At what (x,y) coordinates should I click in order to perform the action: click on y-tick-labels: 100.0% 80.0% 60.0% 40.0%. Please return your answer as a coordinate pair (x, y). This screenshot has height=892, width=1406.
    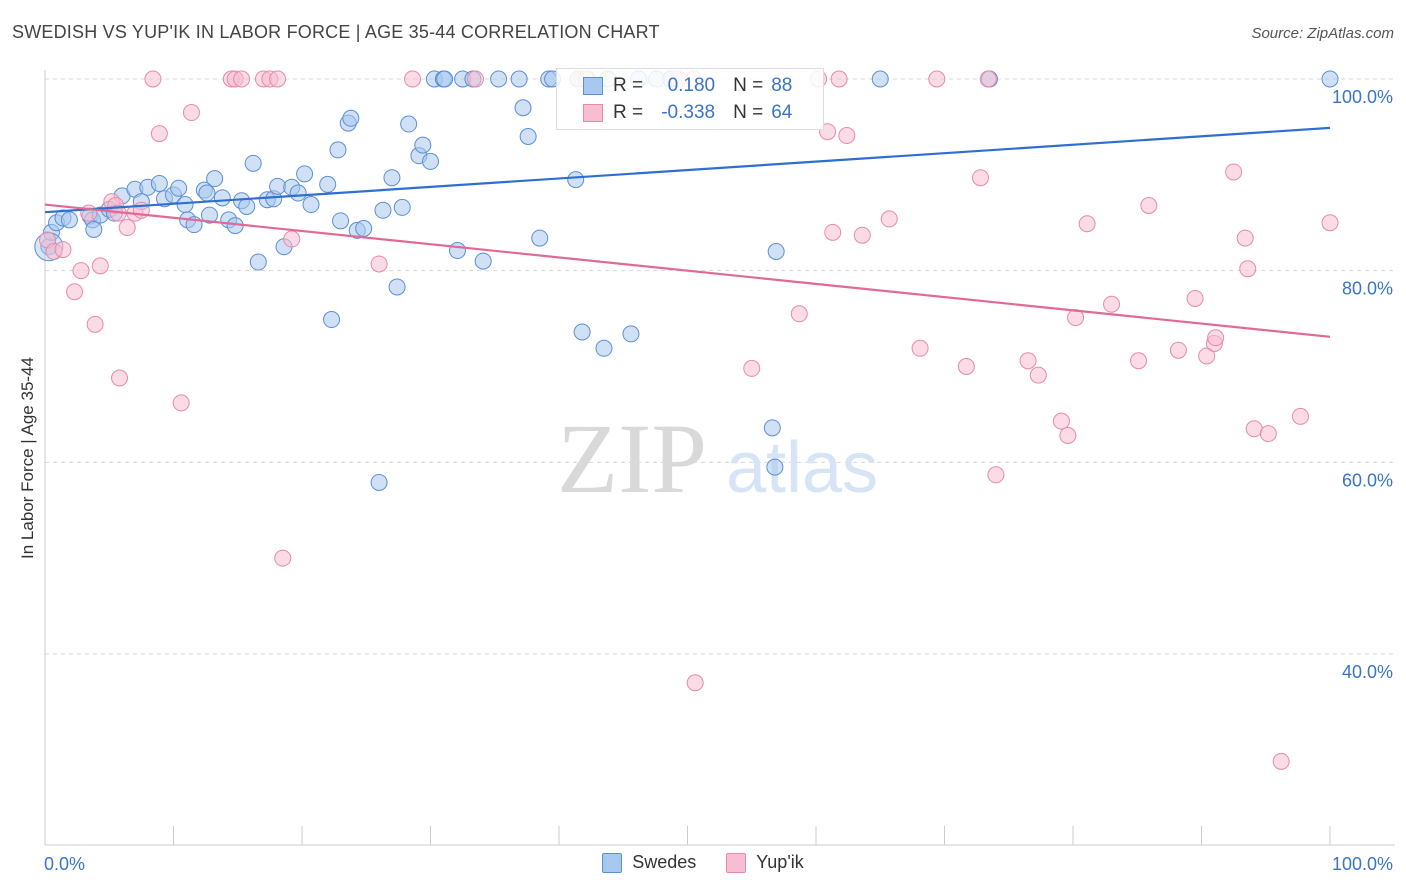
    Looking at the image, I should click on (1362, 384).